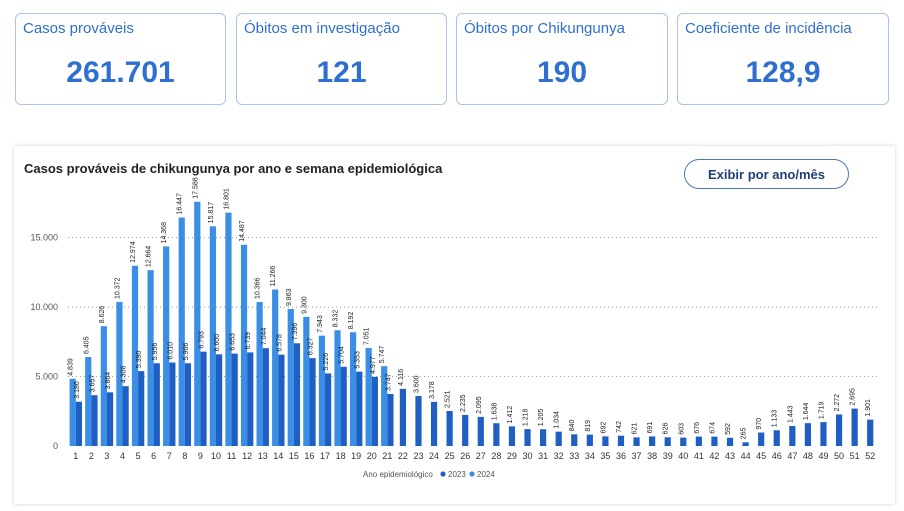 The image size is (904, 511). What do you see at coordinates (790, 414) in the screenshot?
I see `data-label-2023: 1.443` at bounding box center [790, 414].